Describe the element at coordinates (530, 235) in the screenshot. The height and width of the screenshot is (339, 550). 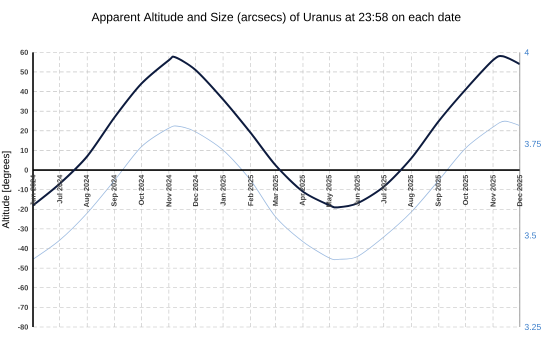
I see `y2-tick-label: 3.5` at that location.